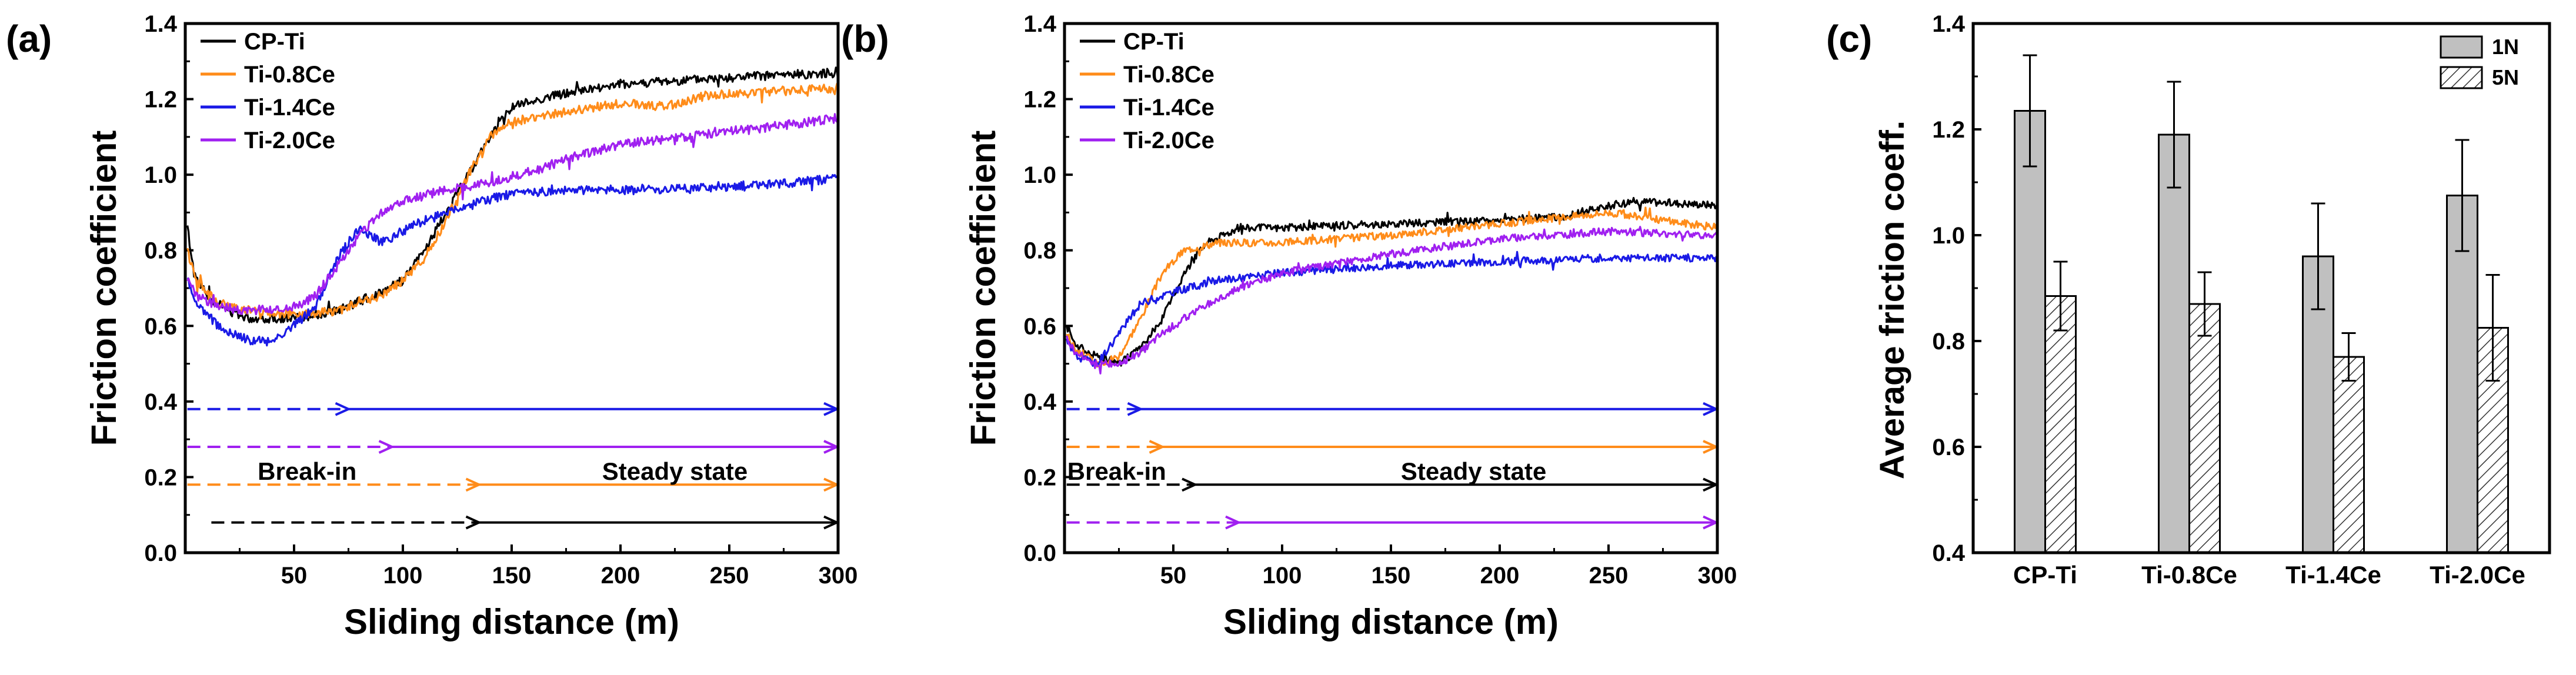 The height and width of the screenshot is (675, 2576). Describe the element at coordinates (386, 447) in the screenshot. I see `break-in-arrowhead` at that location.